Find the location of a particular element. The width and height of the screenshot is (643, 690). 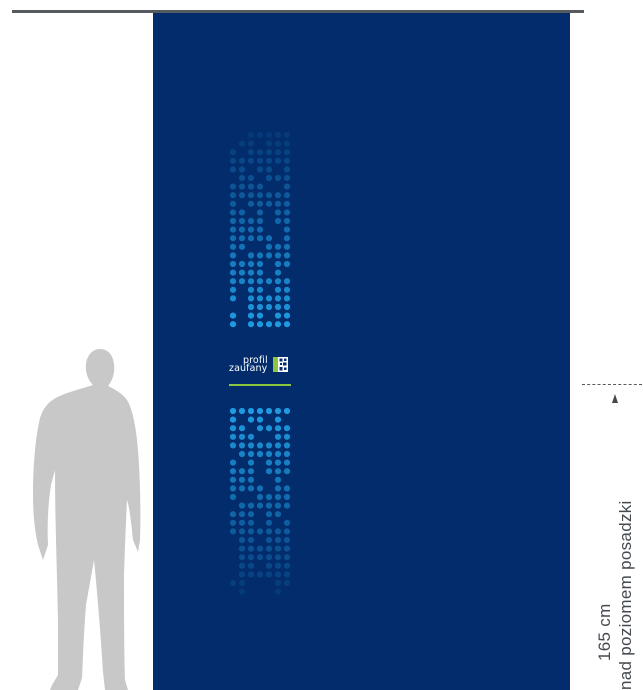

logo-word-bottom: zaufany is located at coordinates (248, 368).